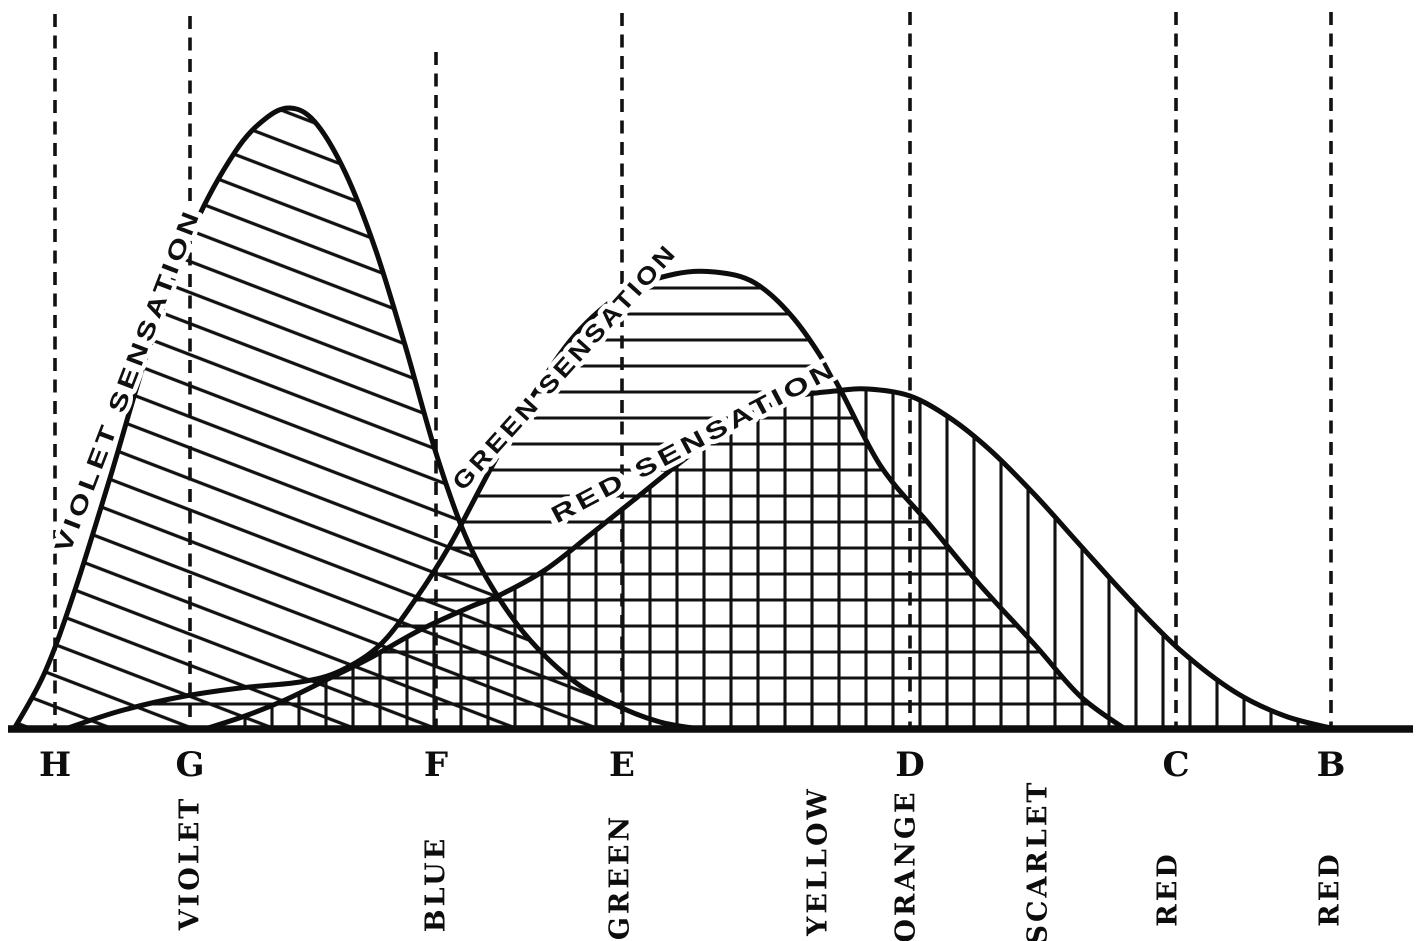 The height and width of the screenshot is (941, 1417). I want to click on color-band-label-blue-1: BLUE, so click(436, 884).